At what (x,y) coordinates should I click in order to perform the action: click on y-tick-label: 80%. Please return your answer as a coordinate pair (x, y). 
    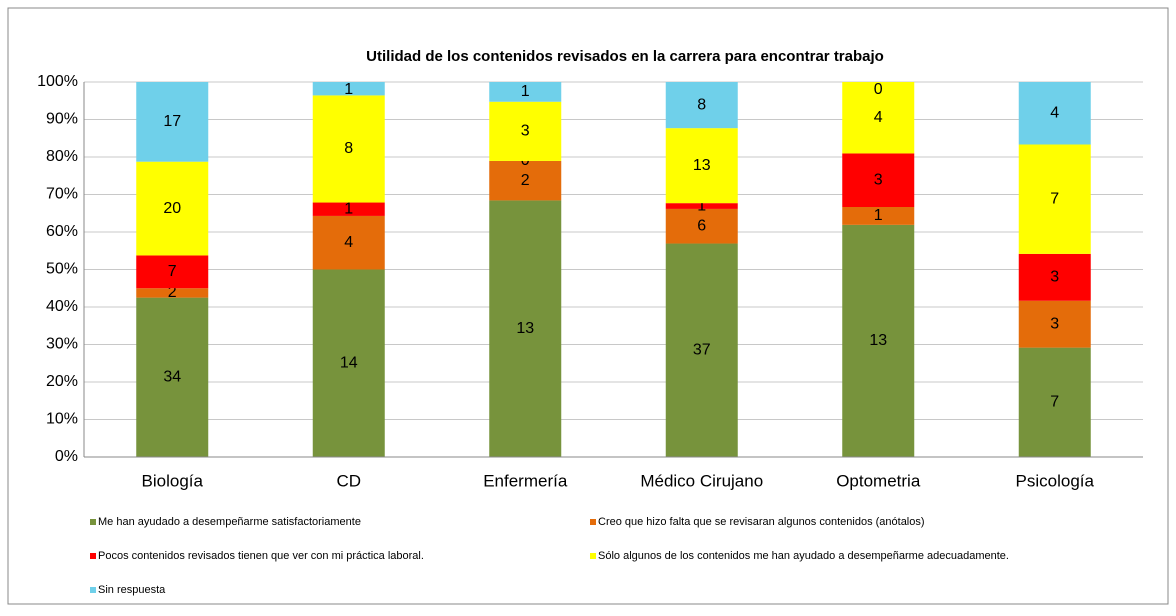
    Looking at the image, I should click on (62, 156).